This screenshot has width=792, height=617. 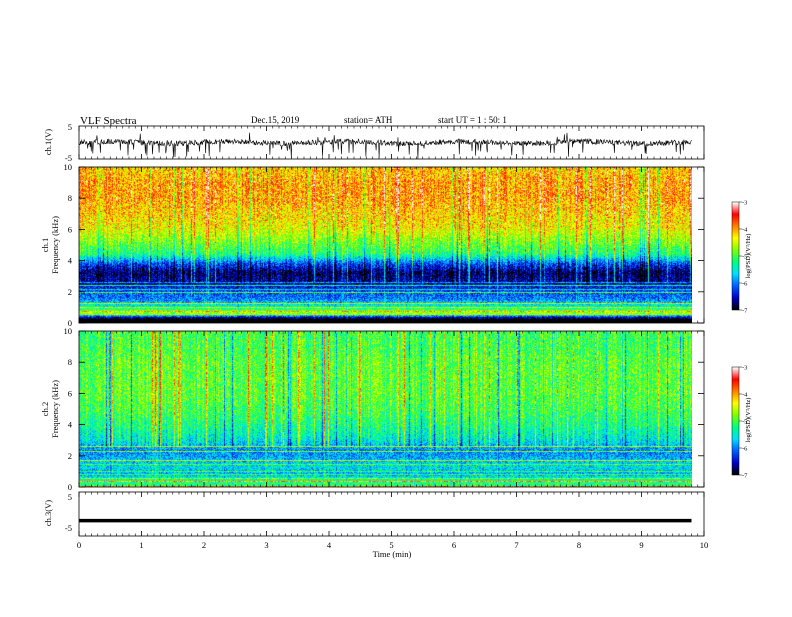 What do you see at coordinates (45, 409) in the screenshot?
I see `ch2-channel-label: ch.2` at bounding box center [45, 409].